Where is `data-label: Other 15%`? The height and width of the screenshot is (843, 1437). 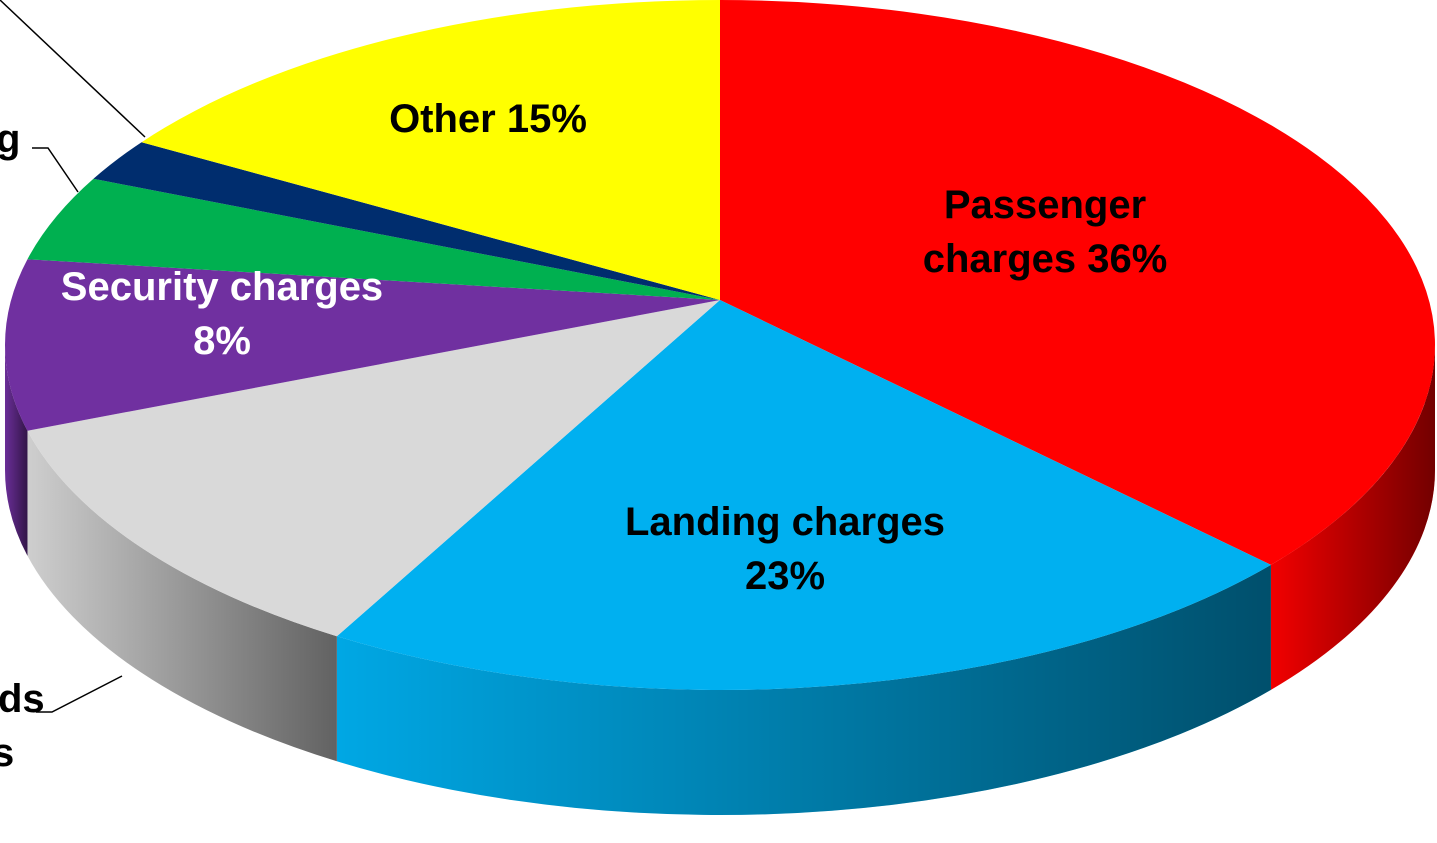
data-label: Other 15% is located at coordinates (488, 119).